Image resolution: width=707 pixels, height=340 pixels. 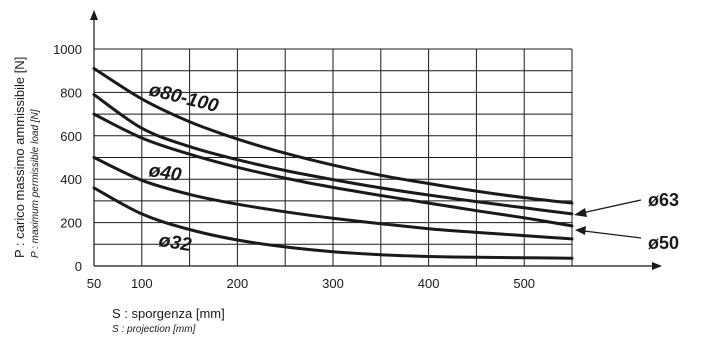 What do you see at coordinates (71, 223) in the screenshot?
I see `y-tick-label: 200` at bounding box center [71, 223].